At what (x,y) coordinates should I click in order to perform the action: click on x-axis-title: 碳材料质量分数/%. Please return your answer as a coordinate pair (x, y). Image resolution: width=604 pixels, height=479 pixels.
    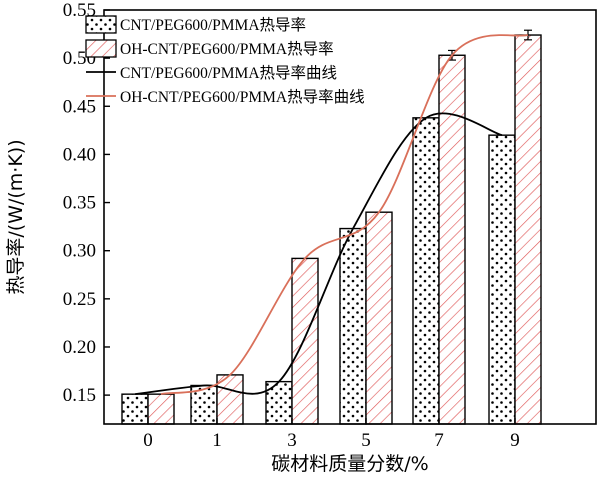
    Looking at the image, I should click on (349, 464).